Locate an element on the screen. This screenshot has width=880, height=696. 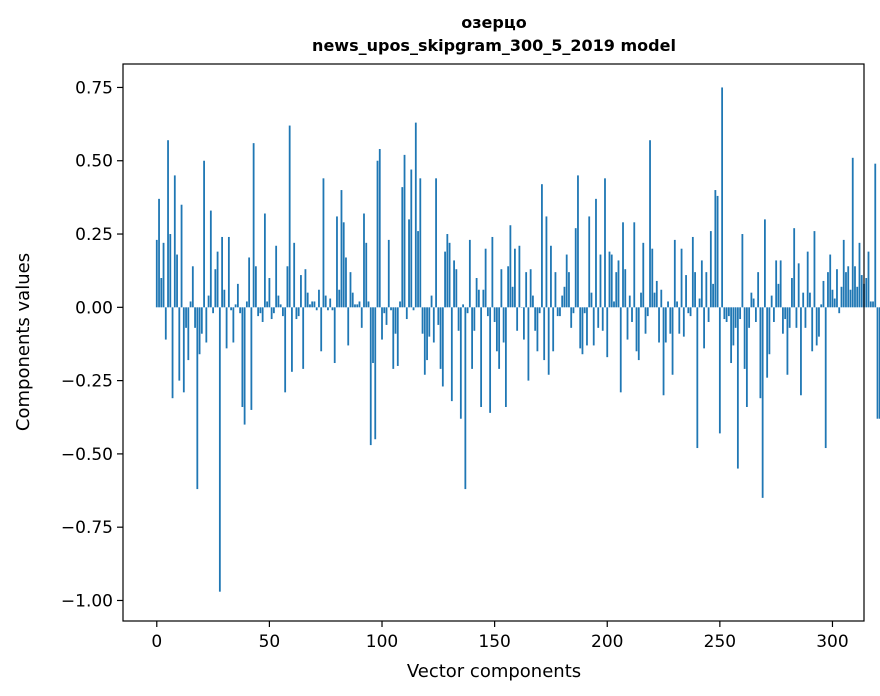
y-tick-label: −0.75 is located at coordinates (87, 528).